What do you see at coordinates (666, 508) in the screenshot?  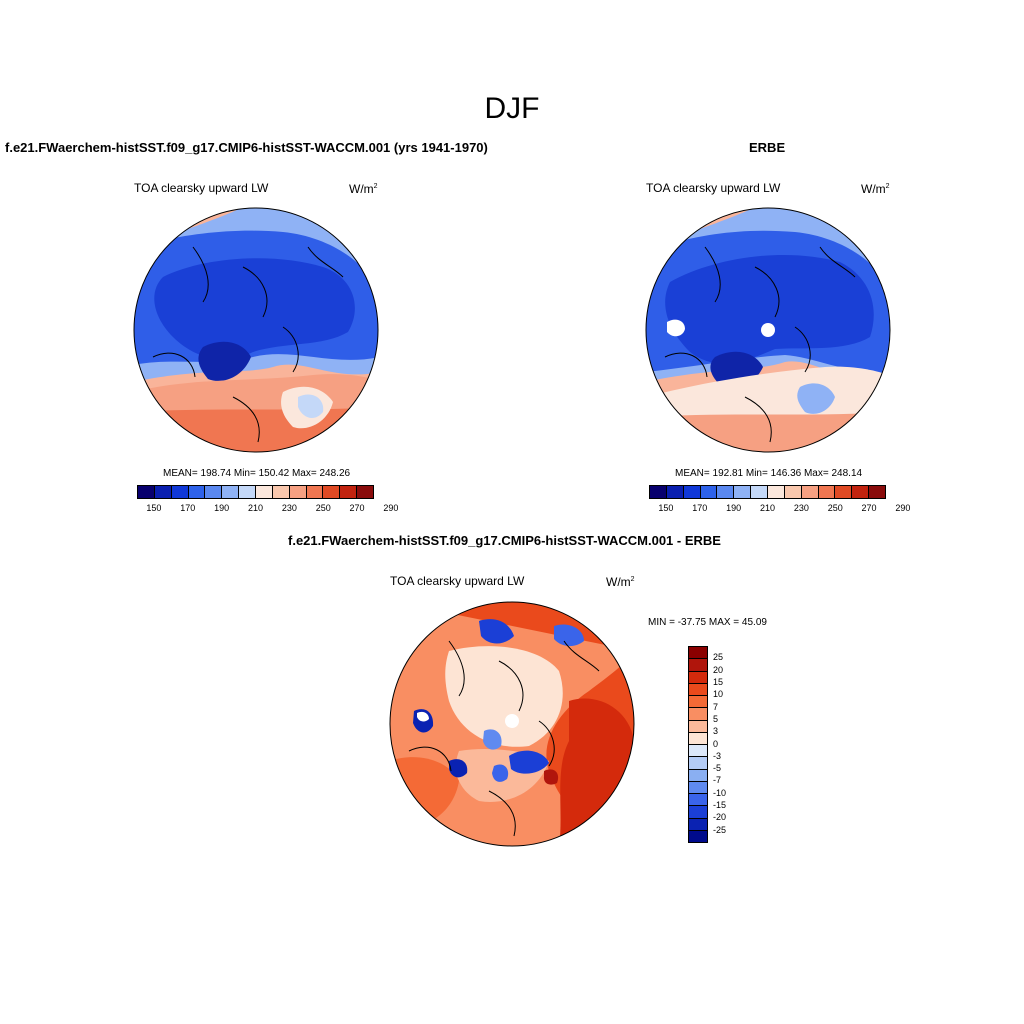 I see `obs-colorbar-tick-label: 150` at bounding box center [666, 508].